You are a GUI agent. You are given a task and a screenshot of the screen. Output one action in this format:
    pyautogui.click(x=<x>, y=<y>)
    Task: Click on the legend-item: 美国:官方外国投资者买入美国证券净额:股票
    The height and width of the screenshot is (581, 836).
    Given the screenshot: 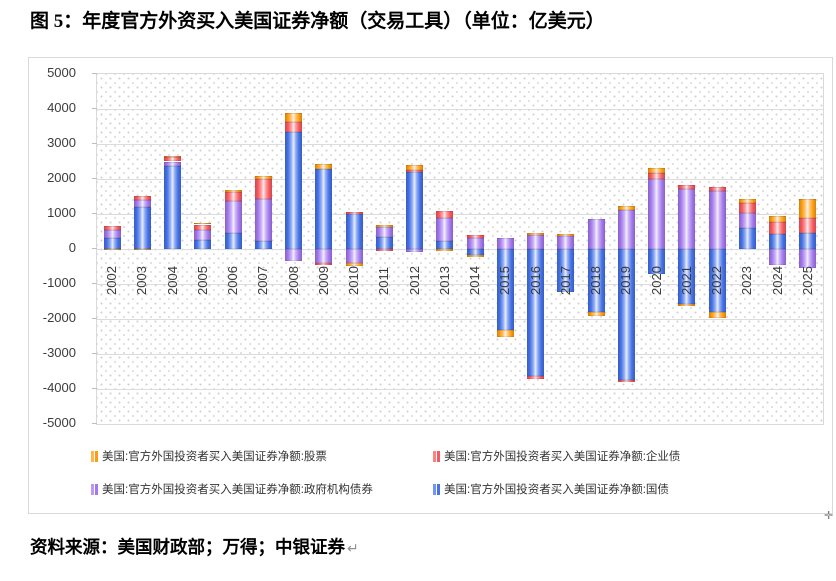 What is the action you would take?
    pyautogui.click(x=209, y=456)
    